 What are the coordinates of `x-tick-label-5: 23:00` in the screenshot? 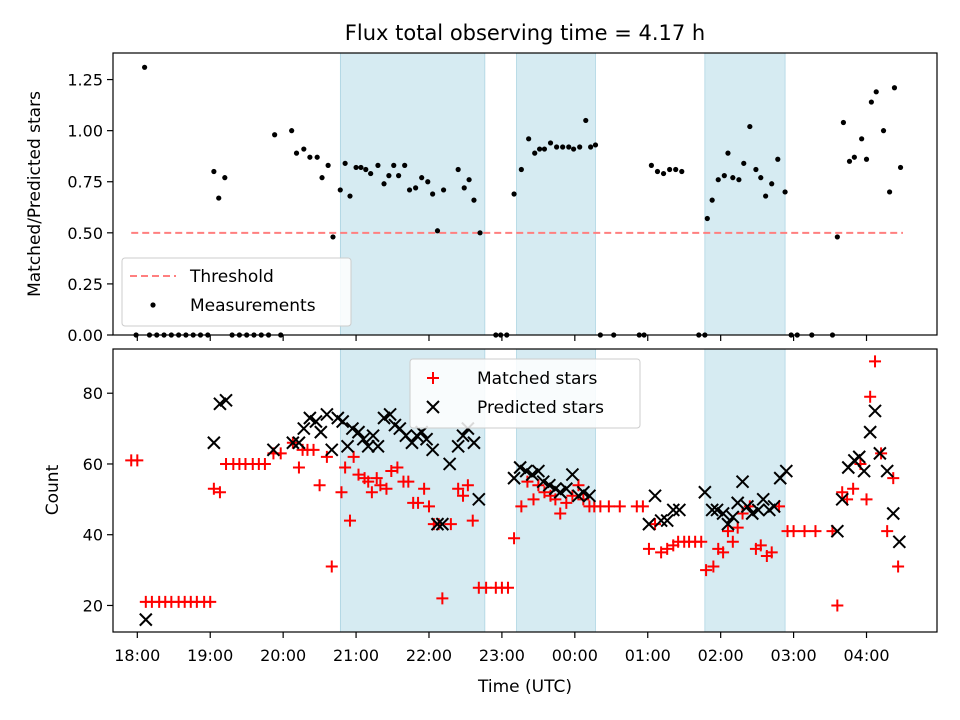 It's located at (502, 655).